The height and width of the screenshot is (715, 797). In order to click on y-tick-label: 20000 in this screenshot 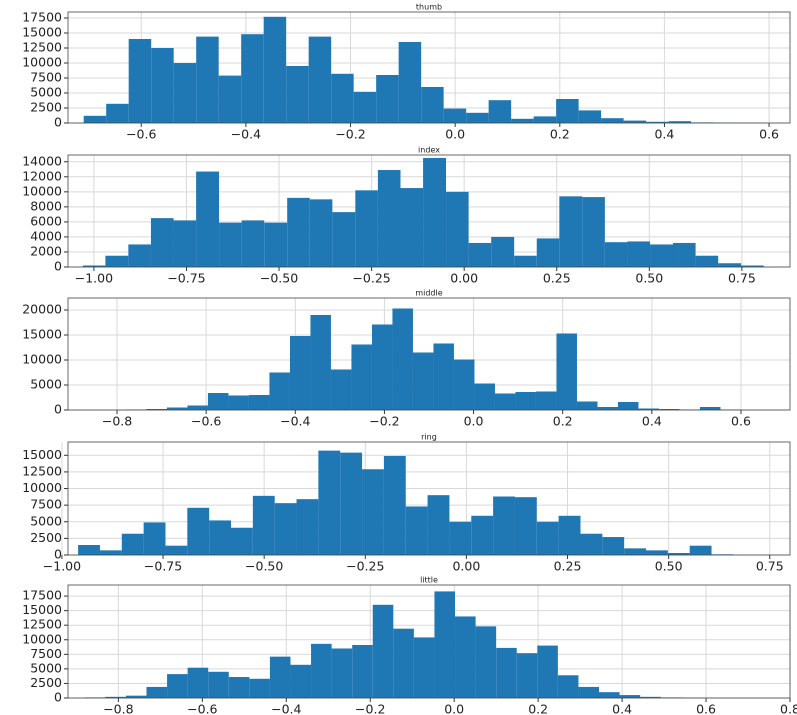, I will do `click(42, 309)`.